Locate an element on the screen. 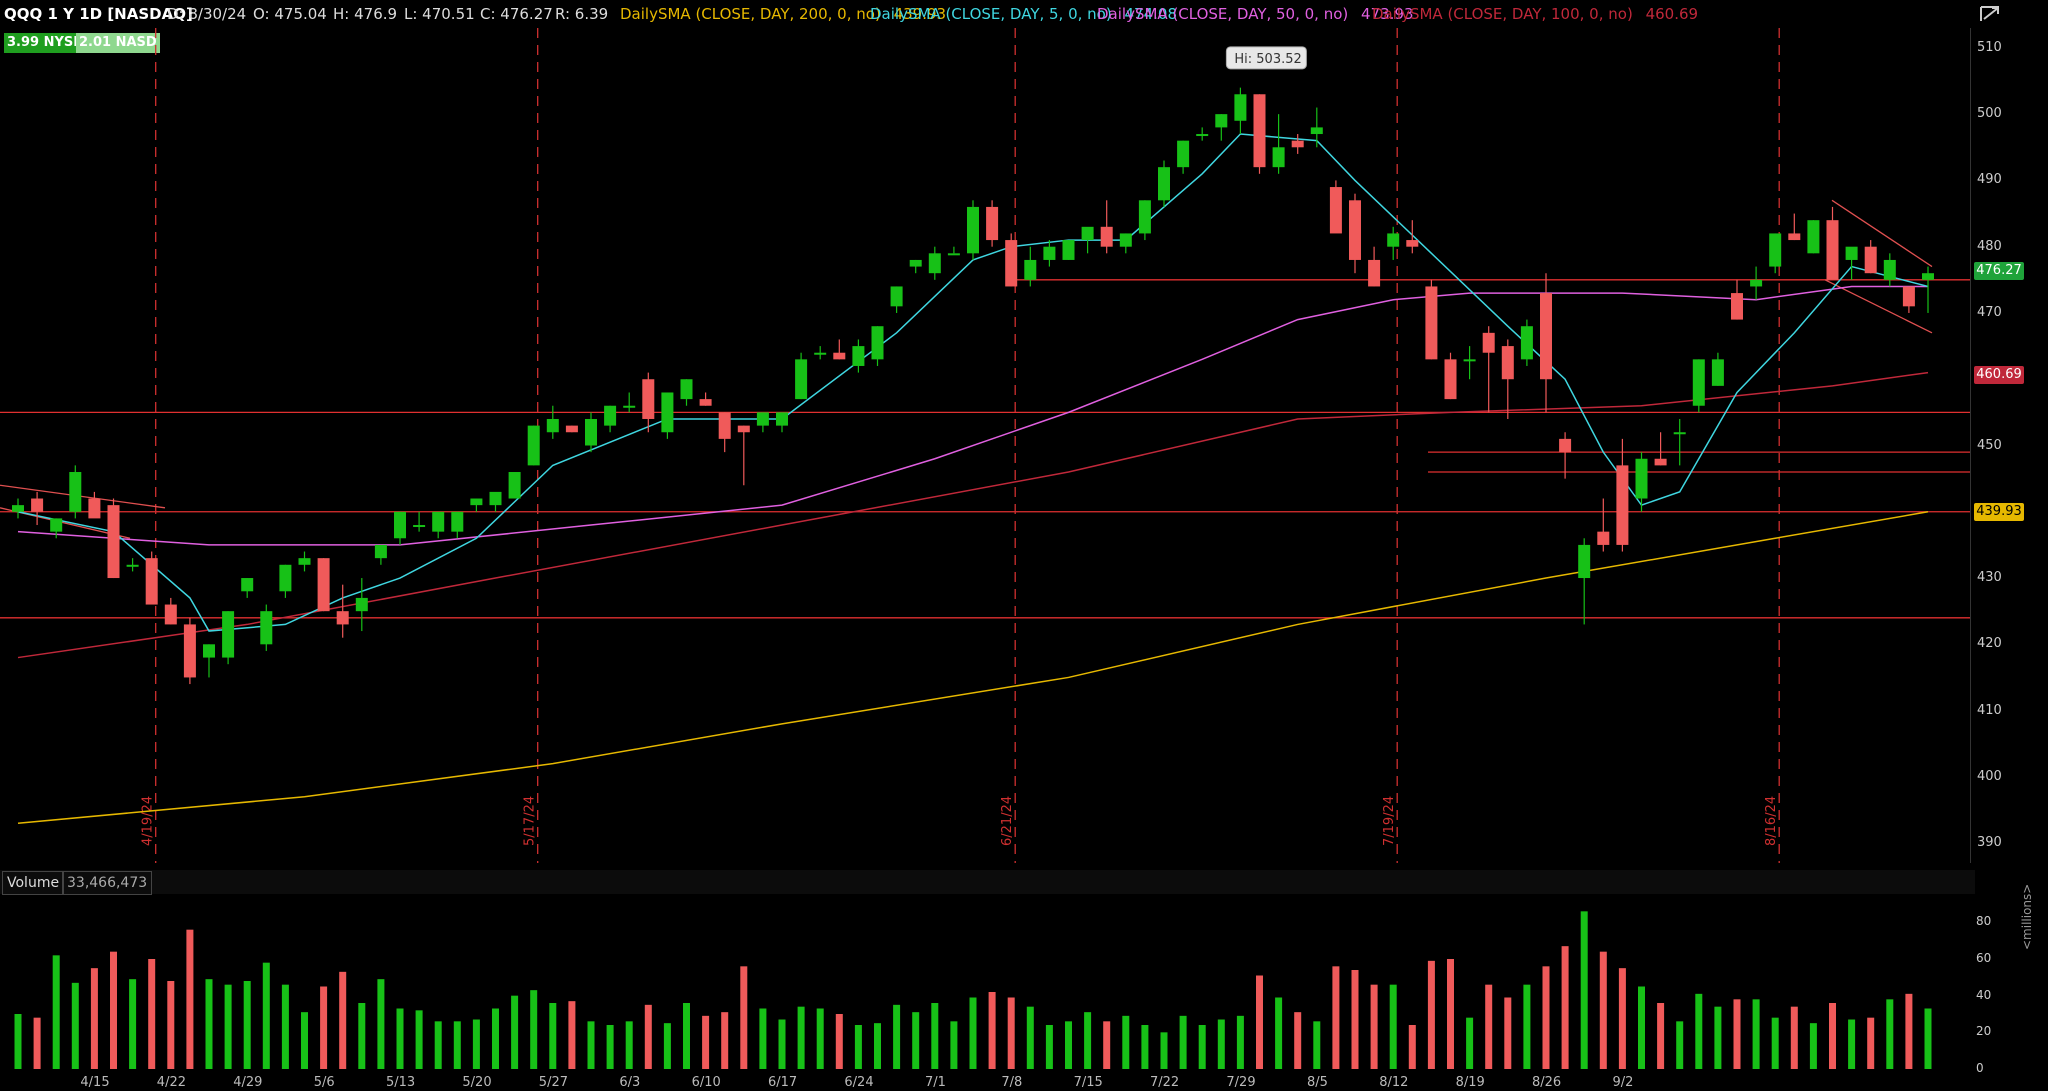  date-axis-label: 8/19 is located at coordinates (1470, 1082).